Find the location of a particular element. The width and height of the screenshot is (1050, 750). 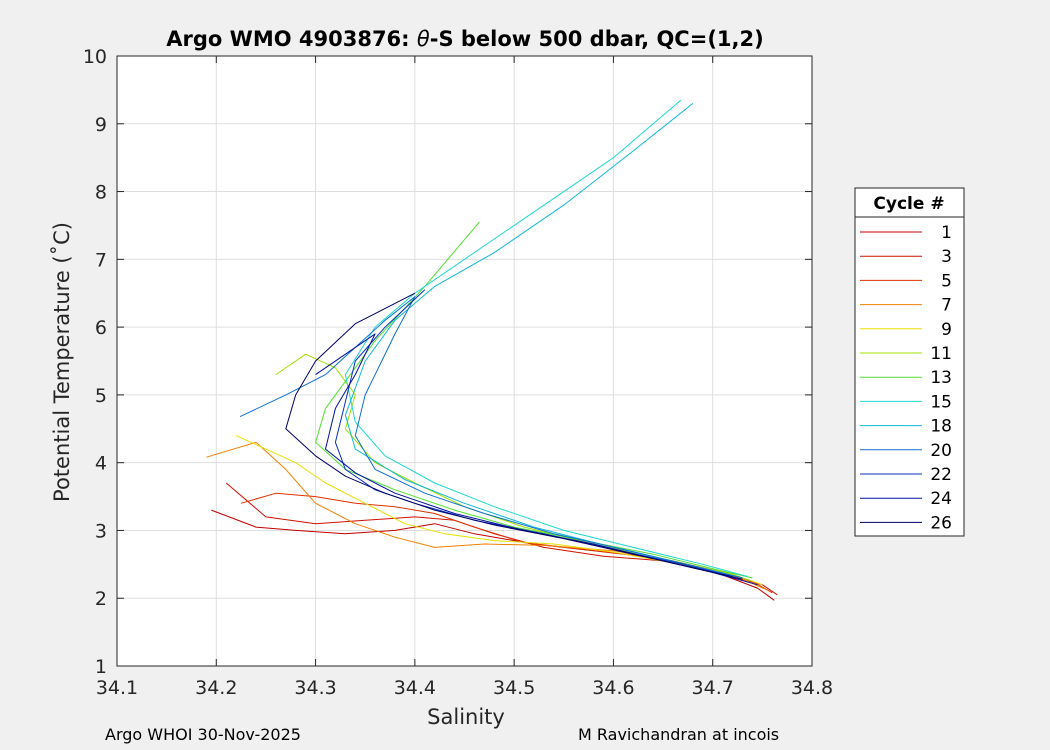

y-axis-label: Potential Temperature (˚C) is located at coordinates (62, 362).